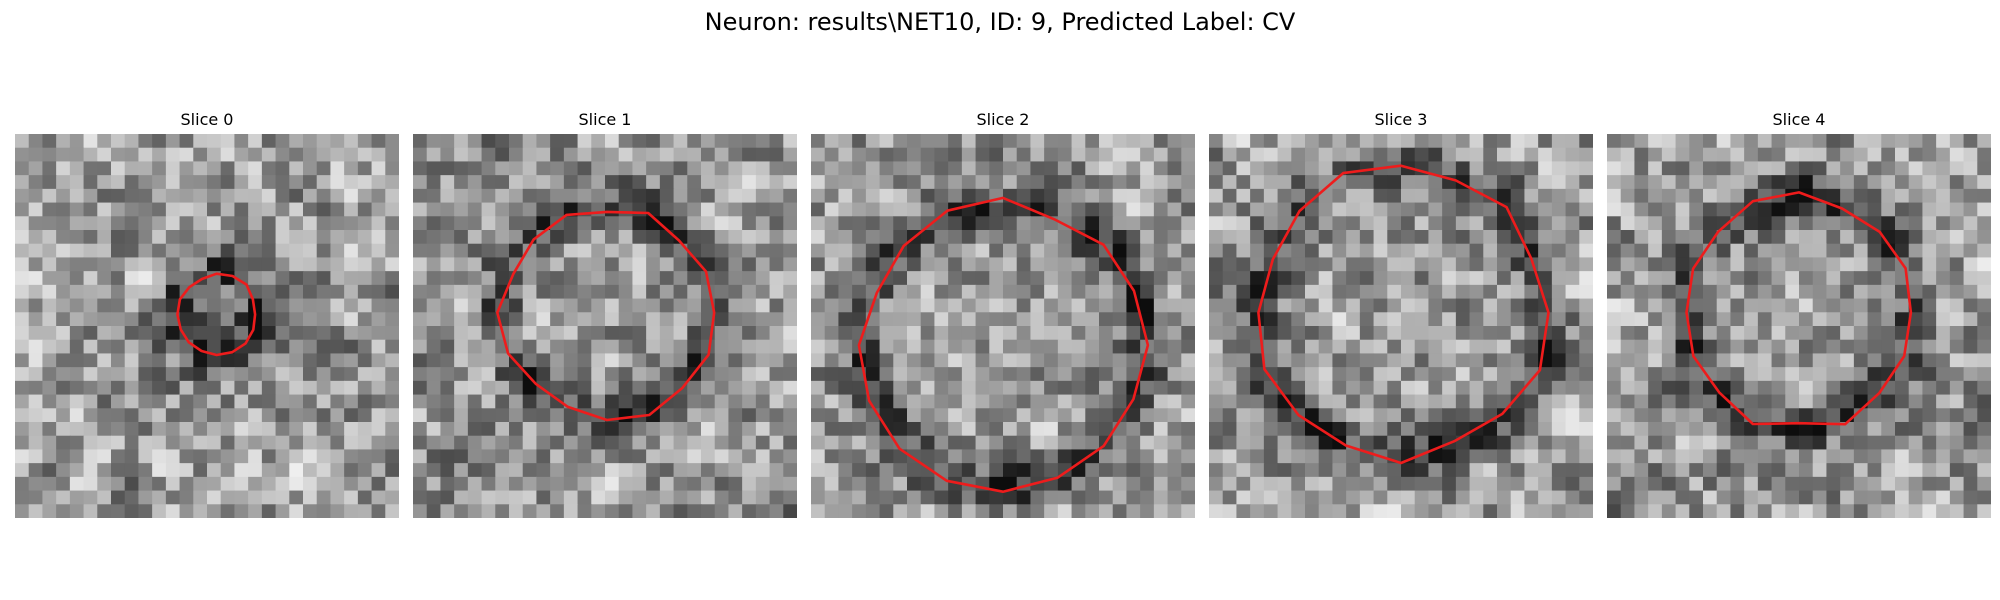  I want to click on slice-panel-4: Slice 4, so click(1799, 313).